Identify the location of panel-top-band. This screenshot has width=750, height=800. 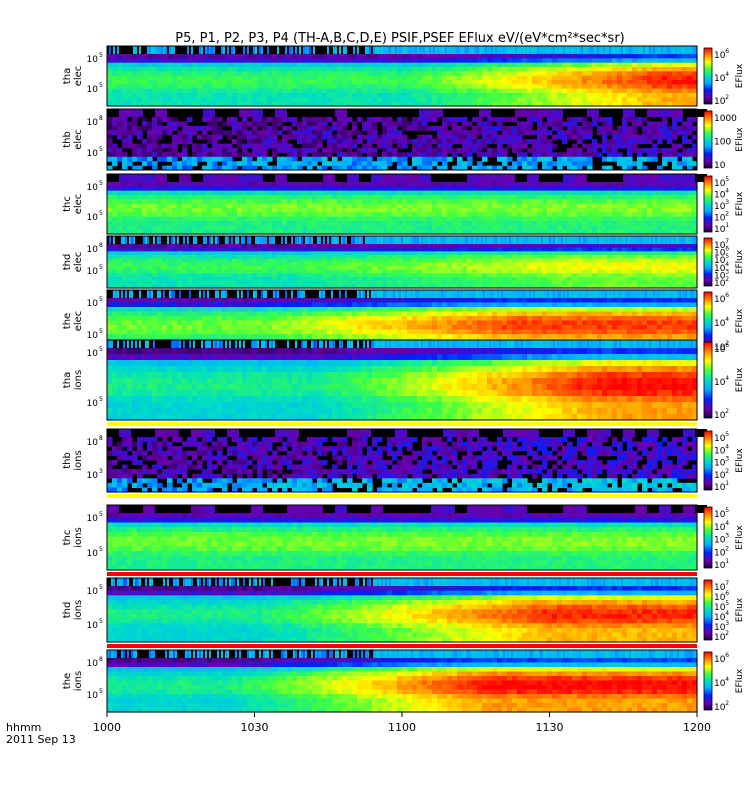
(407, 178).